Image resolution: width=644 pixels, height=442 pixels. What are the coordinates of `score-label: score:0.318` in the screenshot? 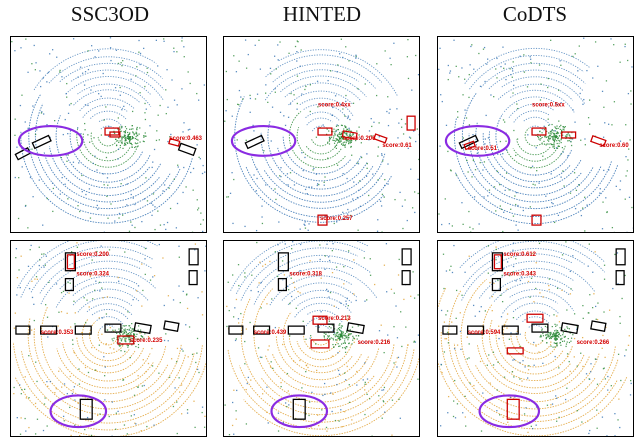 It's located at (305, 275).